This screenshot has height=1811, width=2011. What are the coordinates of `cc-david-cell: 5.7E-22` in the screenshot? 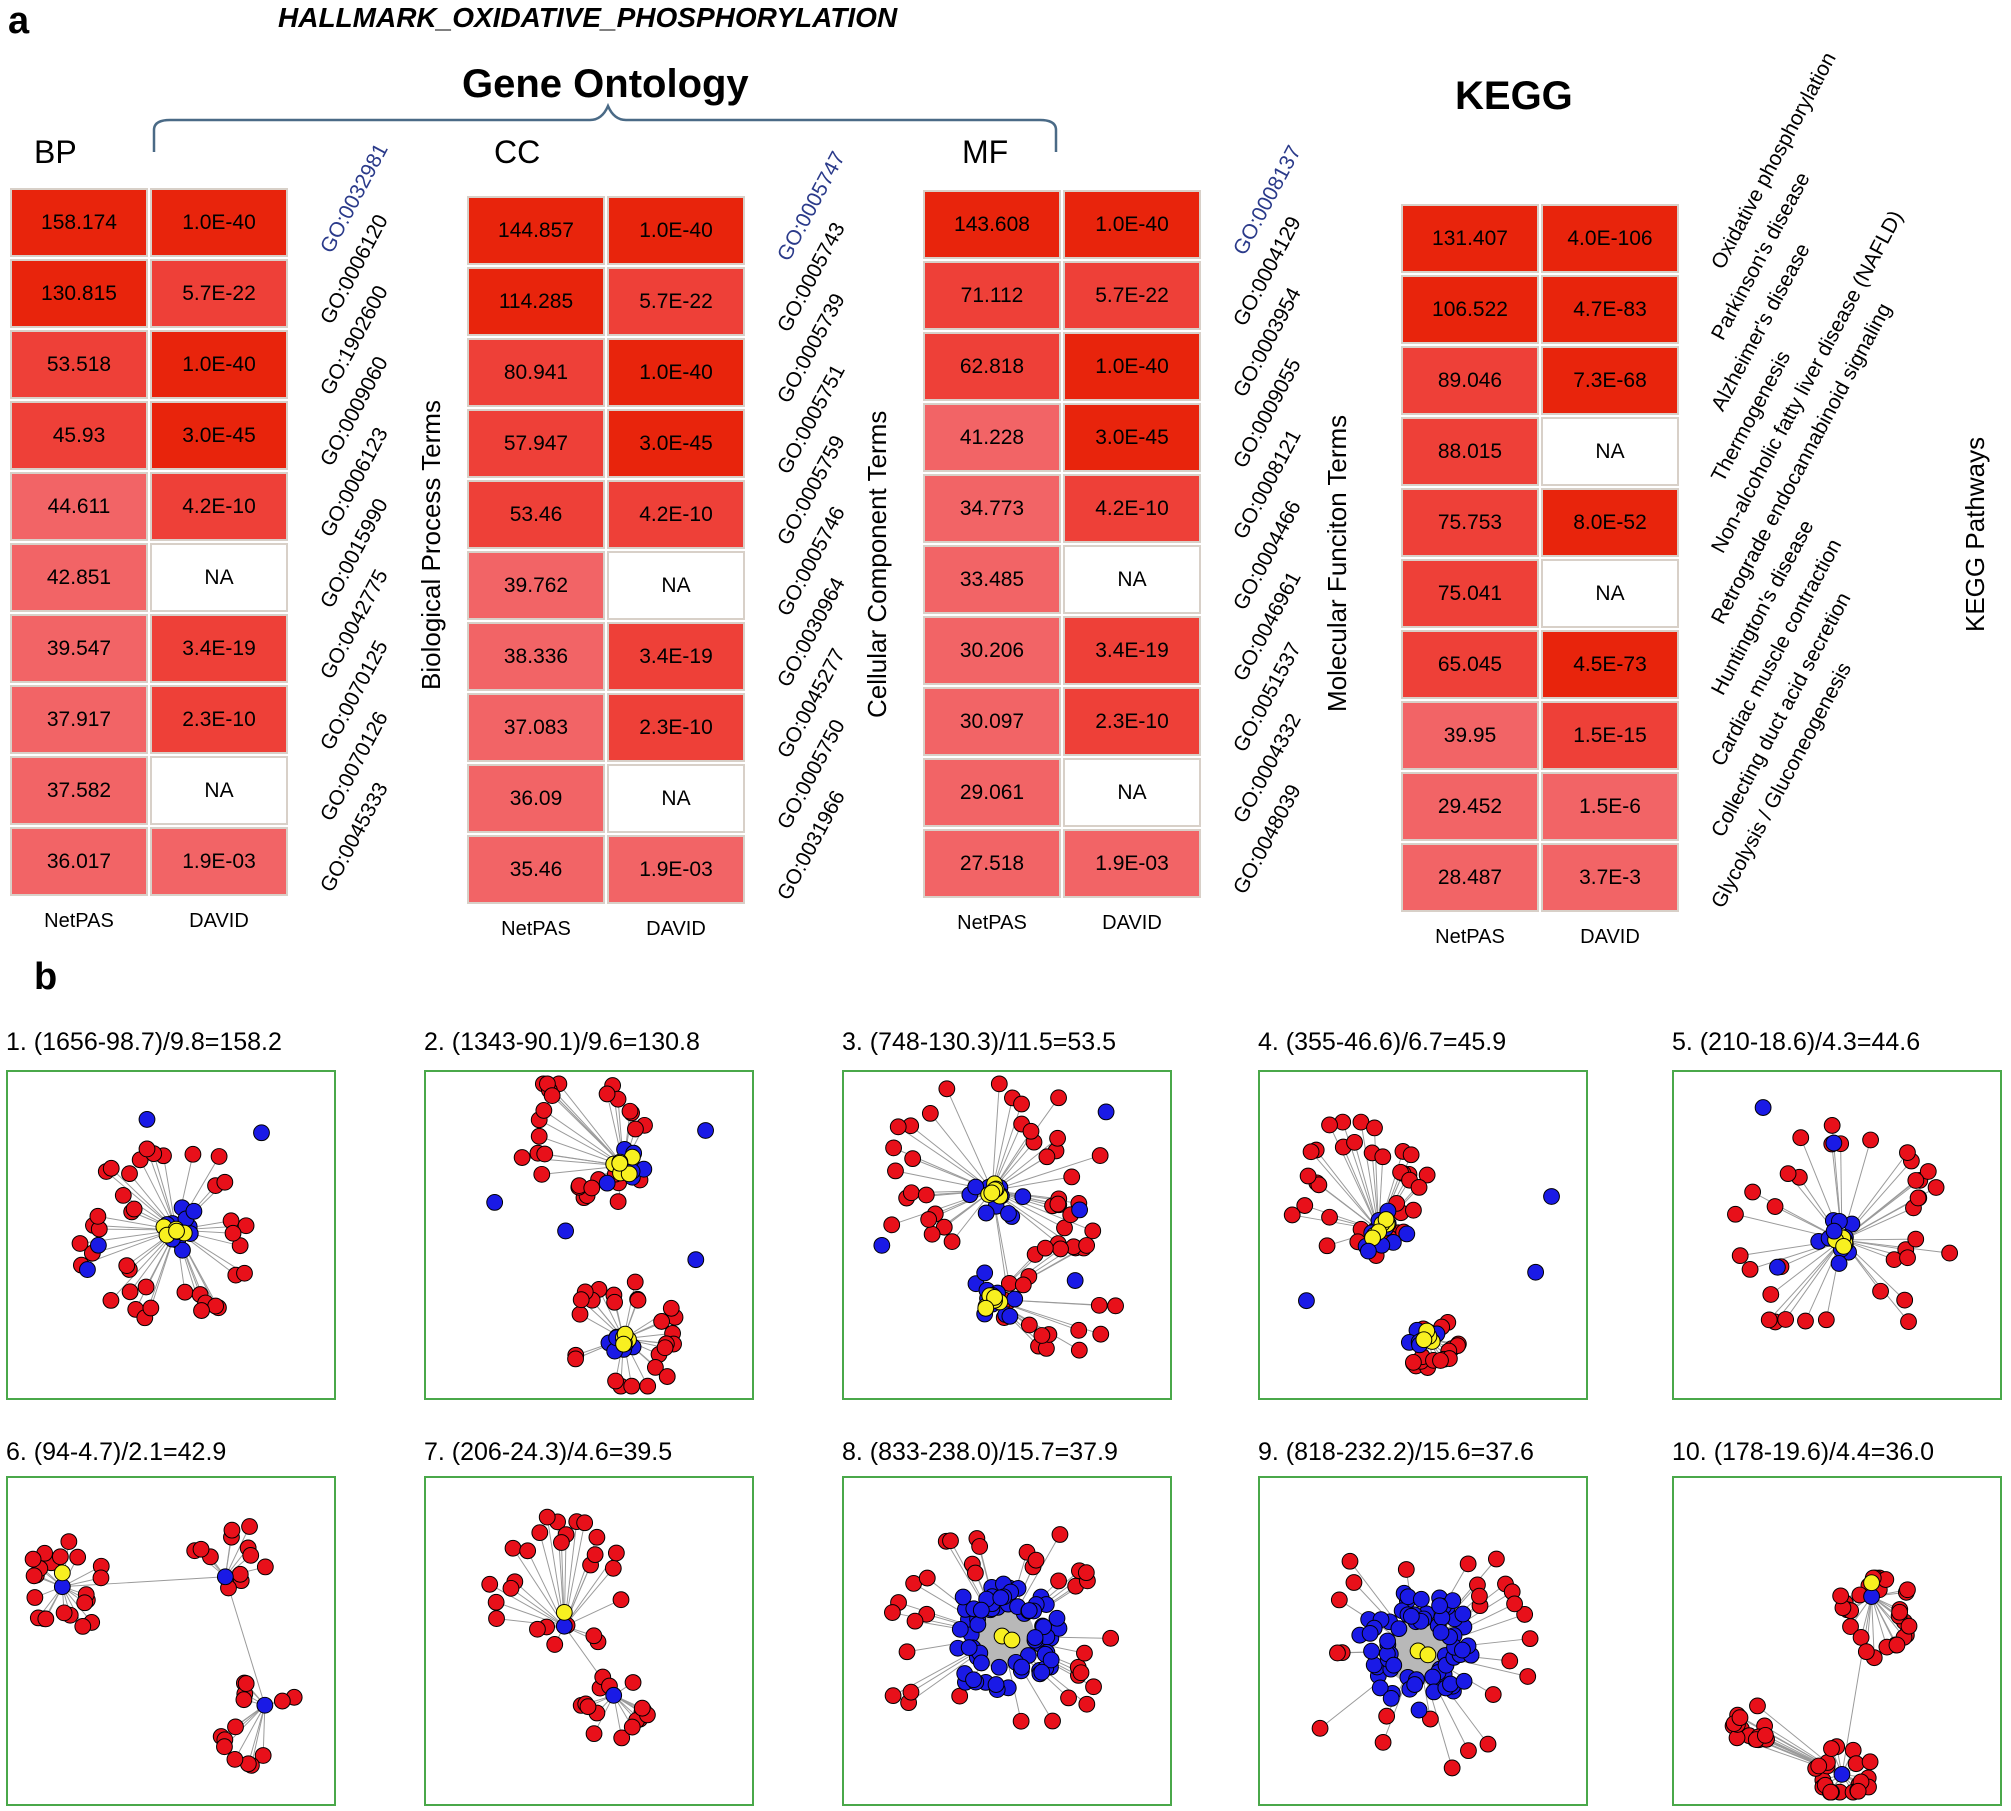 It's located at (676, 301).